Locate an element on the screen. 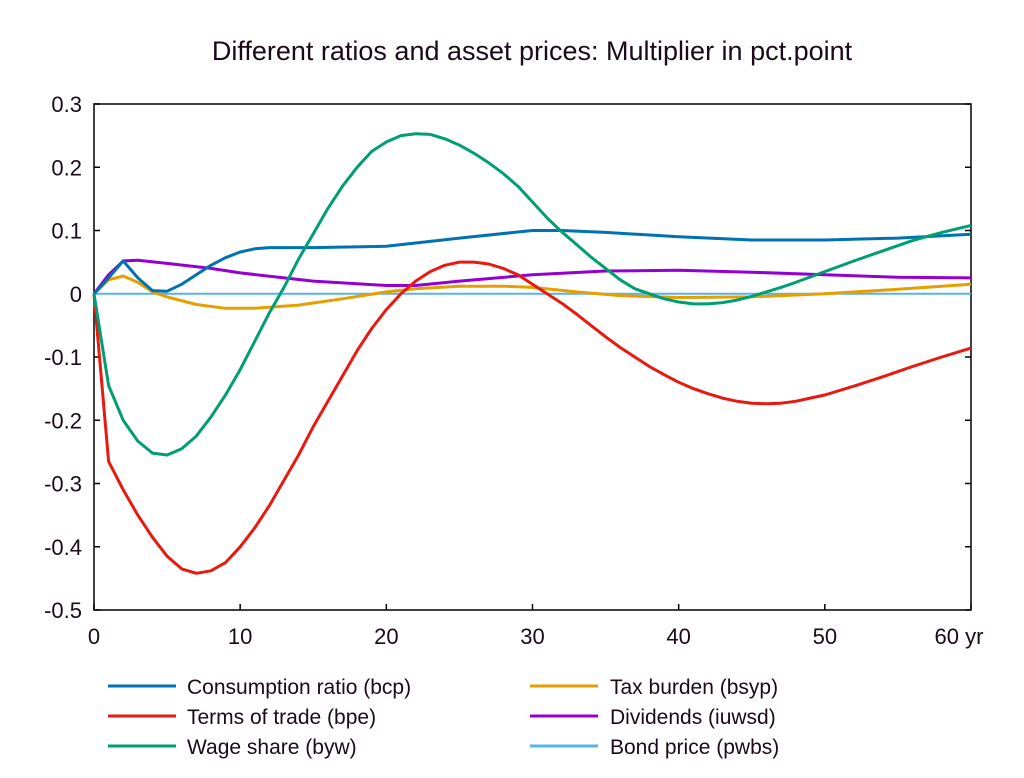  x-tick-label: 60 yr is located at coordinates (959, 636).